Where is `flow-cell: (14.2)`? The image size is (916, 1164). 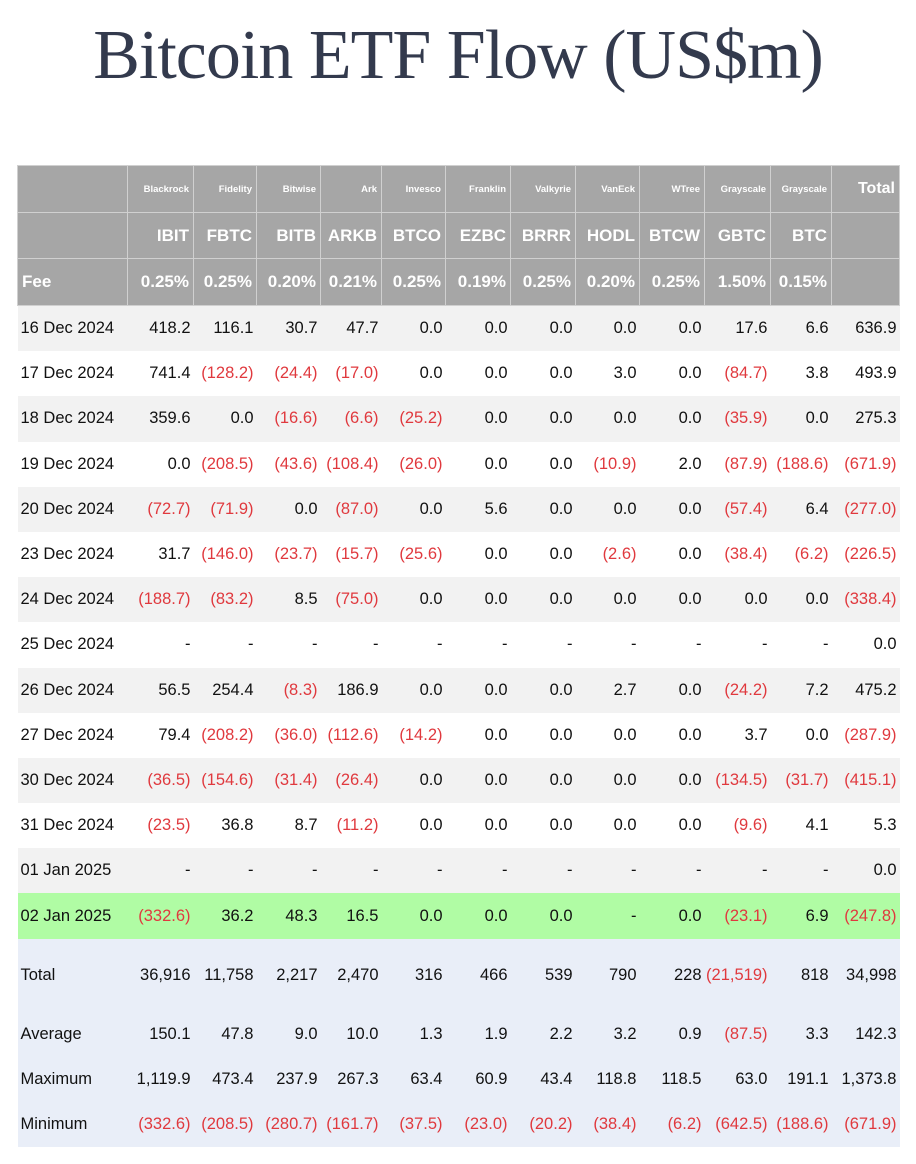
flow-cell: (14.2) is located at coordinates (413, 735).